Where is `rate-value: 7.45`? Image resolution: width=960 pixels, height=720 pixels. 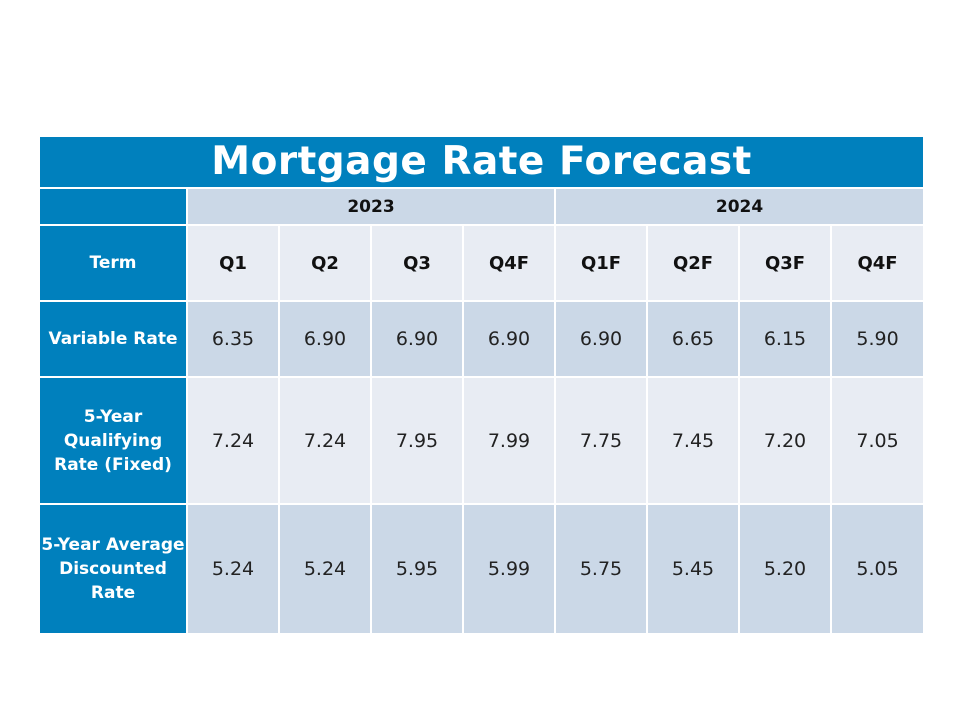 rate-value: 7.45 is located at coordinates (693, 441).